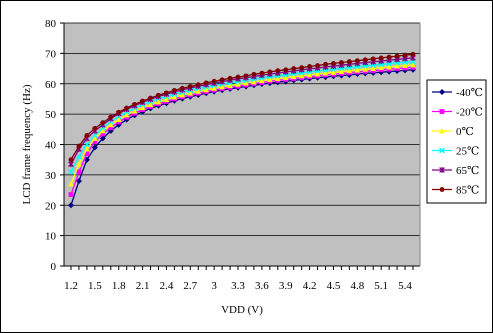 Image resolution: width=493 pixels, height=333 pixels. I want to click on legend-item: 0℃, so click(453, 132).